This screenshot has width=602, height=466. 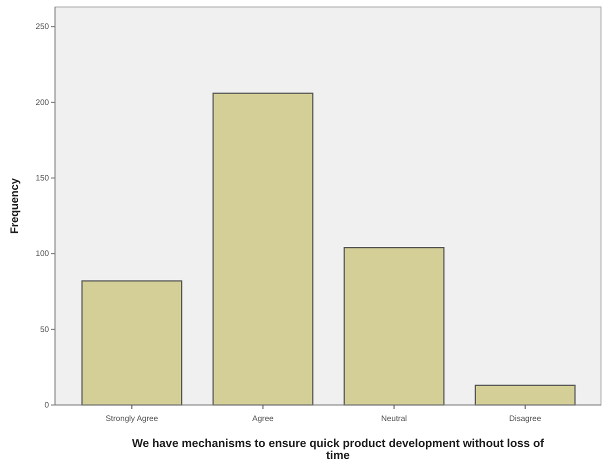 I want to click on y-axis-title: Frequency, so click(x=15, y=205).